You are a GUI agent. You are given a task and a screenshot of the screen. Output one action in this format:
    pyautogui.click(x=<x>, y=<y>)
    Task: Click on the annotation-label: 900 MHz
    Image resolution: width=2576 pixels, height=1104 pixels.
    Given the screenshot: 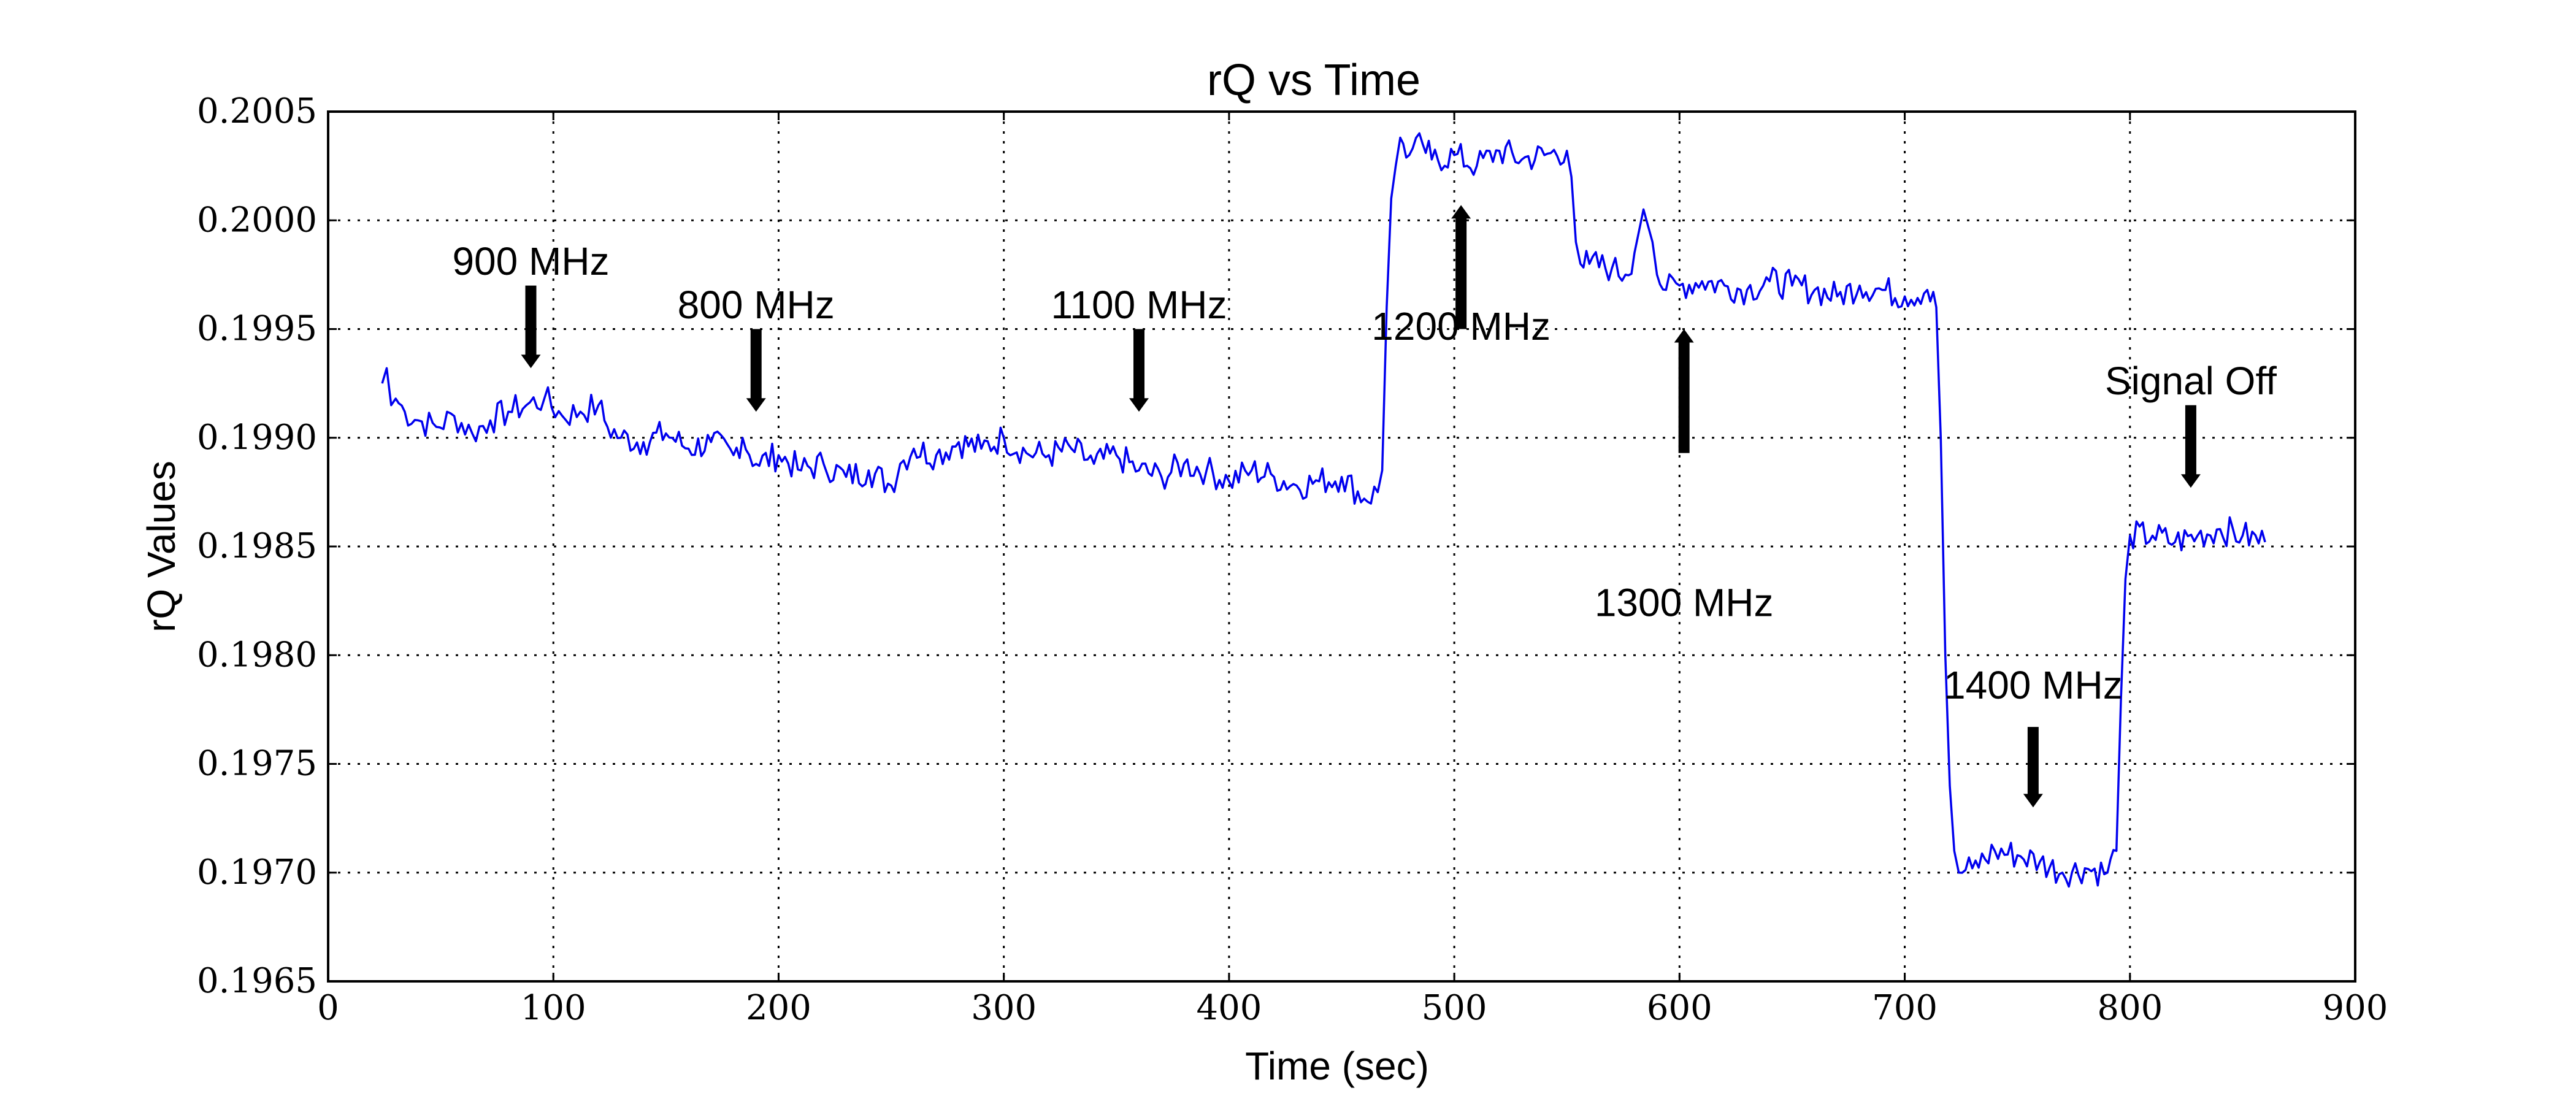 What is the action you would take?
    pyautogui.click(x=530, y=261)
    